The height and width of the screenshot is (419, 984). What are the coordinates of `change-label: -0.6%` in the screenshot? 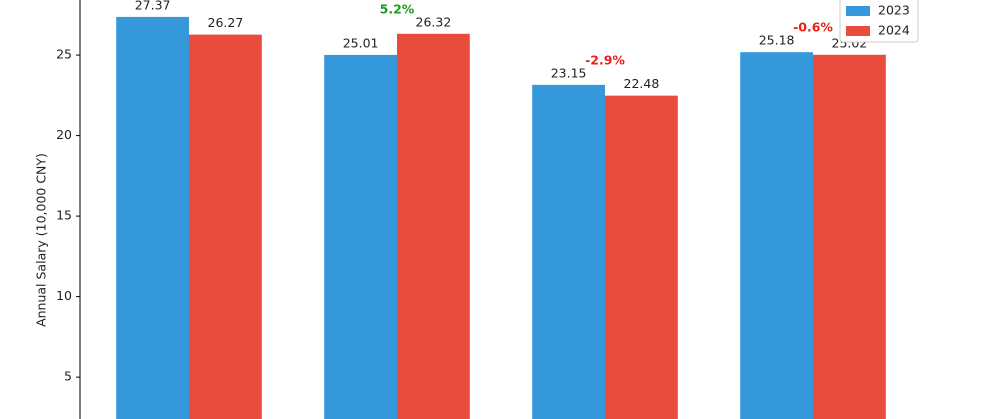 It's located at (813, 27).